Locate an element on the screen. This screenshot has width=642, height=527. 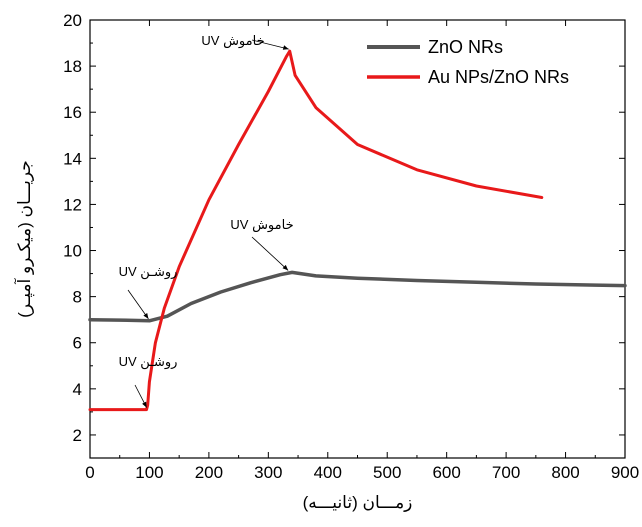
x-tick-label: 700 is located at coordinates (506, 472).